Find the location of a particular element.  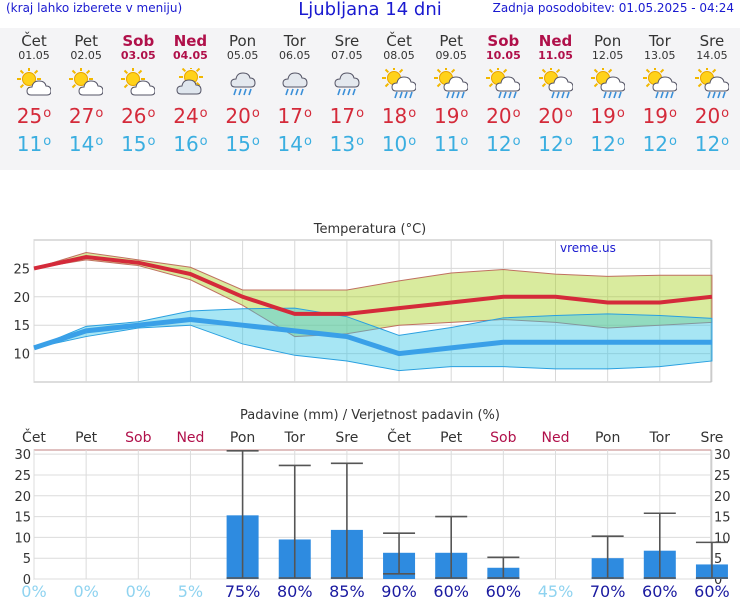

precip-day-label: Tor is located at coordinates (295, 438).